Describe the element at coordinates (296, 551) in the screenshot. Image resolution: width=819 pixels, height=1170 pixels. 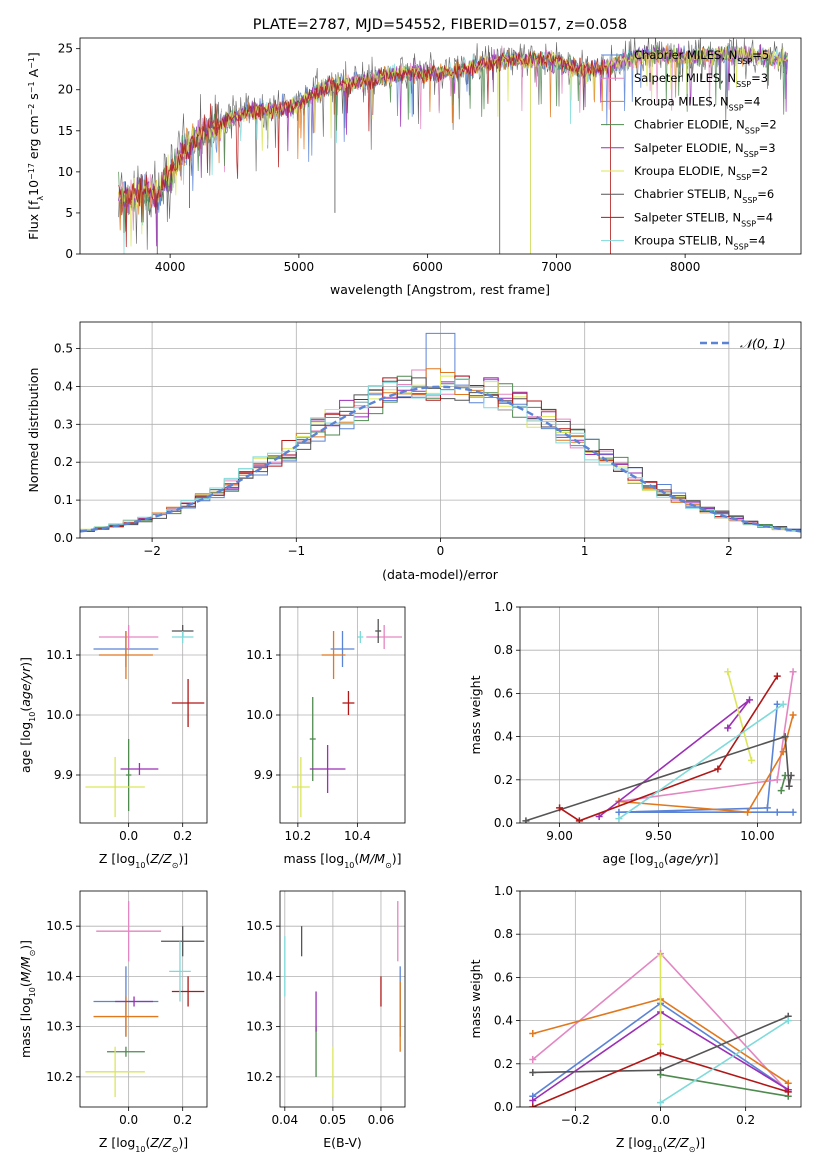
I see `x-tick-label: −1` at that location.